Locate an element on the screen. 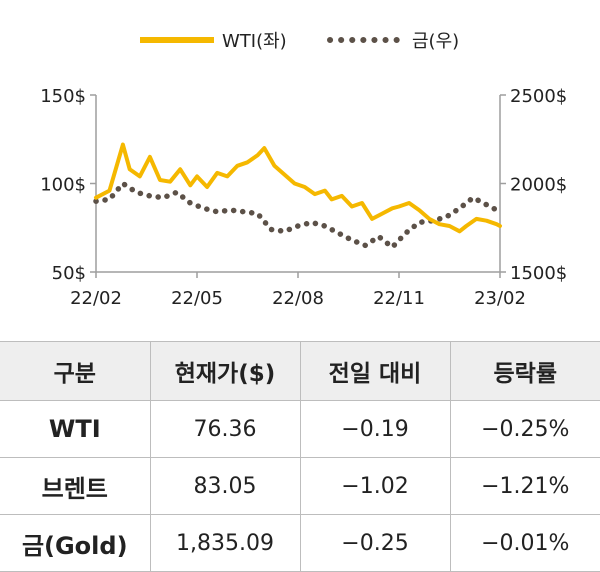 Image resolution: width=600 pixels, height=572 pixels. chart-legend: WTI(좌) 금(우) is located at coordinates (299, 41).